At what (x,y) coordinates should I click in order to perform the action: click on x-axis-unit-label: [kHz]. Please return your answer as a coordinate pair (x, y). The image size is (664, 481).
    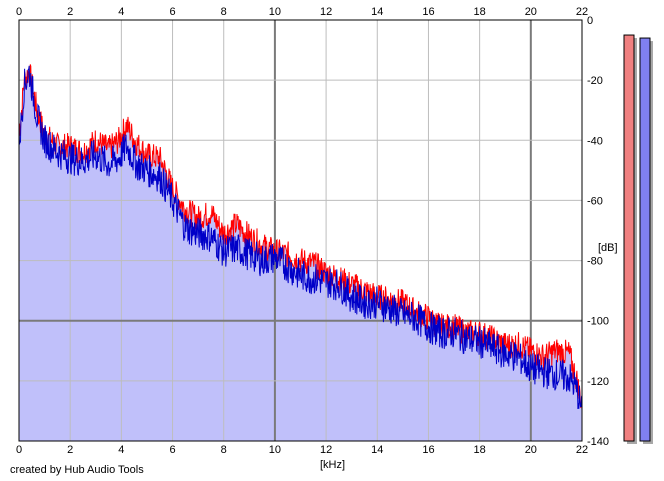
    Looking at the image, I should click on (332, 465).